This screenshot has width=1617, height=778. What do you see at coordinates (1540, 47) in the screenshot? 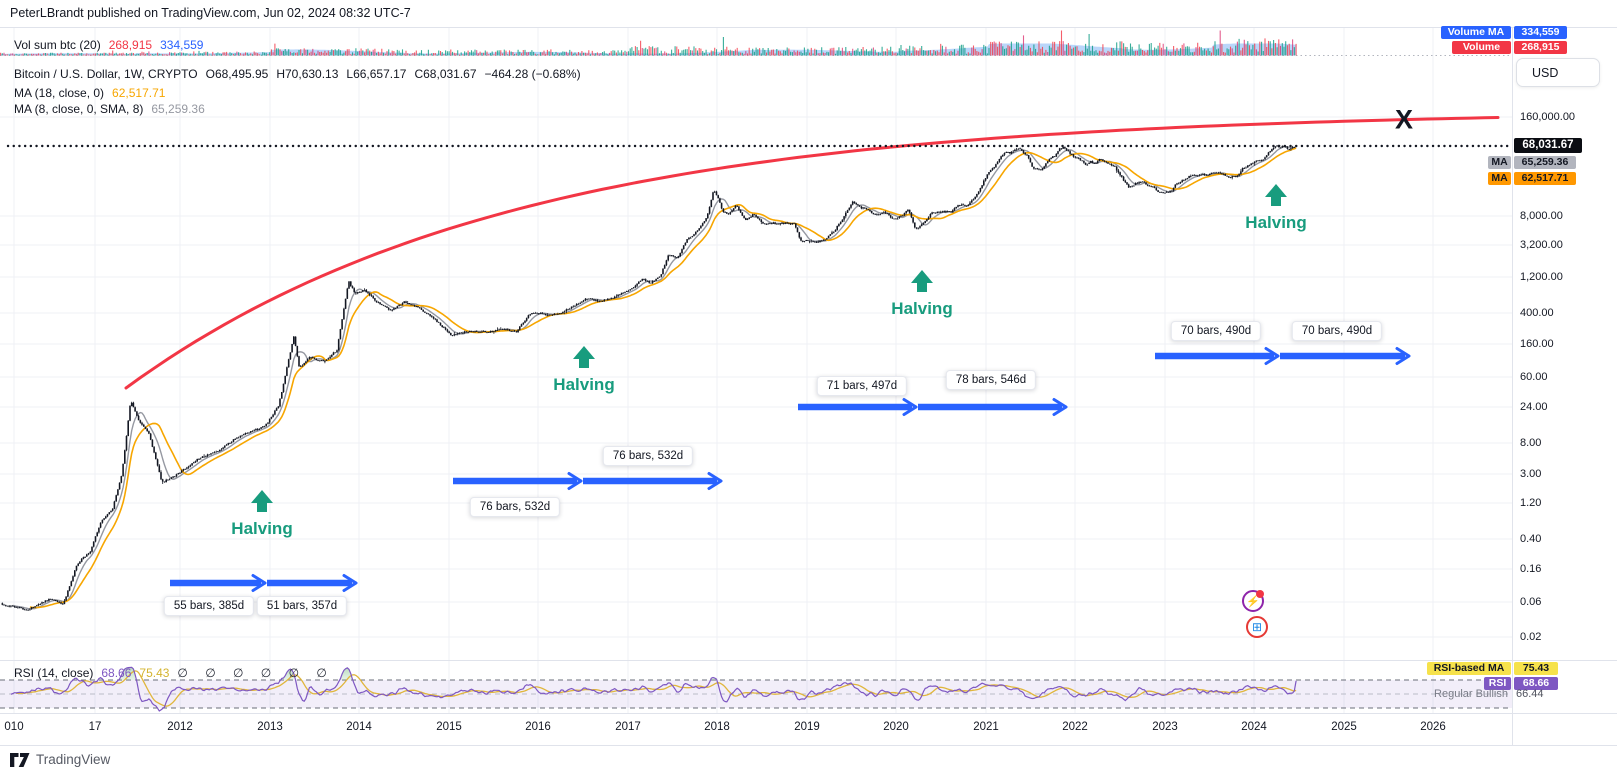
I see `volume-badge-value: 268,915` at bounding box center [1540, 47].